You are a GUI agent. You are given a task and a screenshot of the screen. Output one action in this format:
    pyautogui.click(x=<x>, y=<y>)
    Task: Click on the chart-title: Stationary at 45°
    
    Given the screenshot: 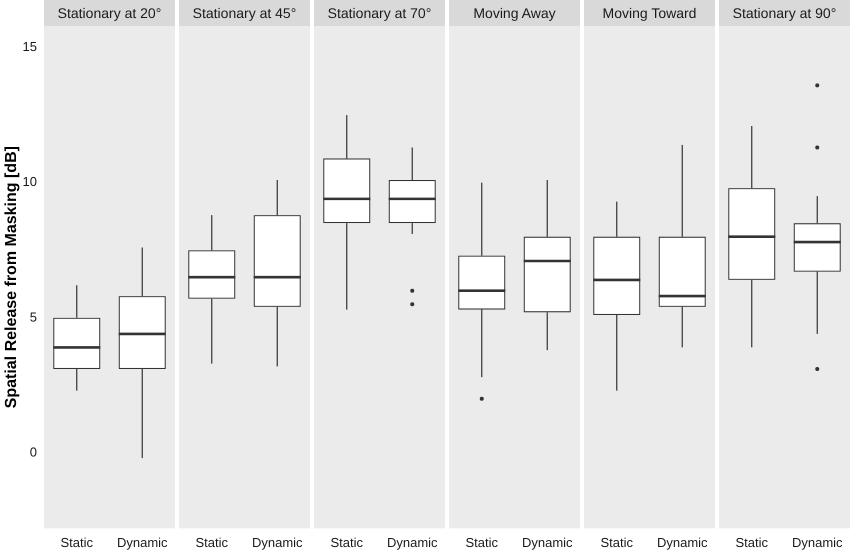 What is the action you would take?
    pyautogui.click(x=244, y=13)
    